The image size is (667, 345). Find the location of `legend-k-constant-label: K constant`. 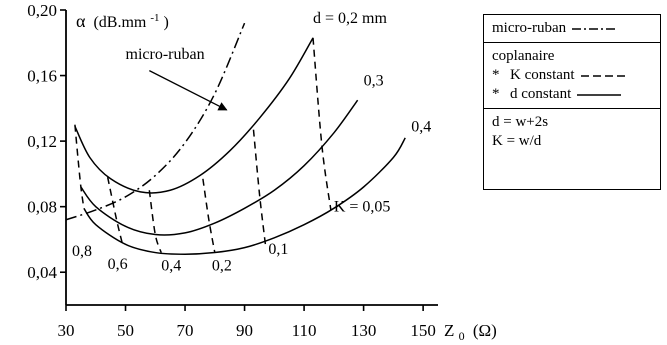

legend-k-constant-label: K constant is located at coordinates (542, 75).